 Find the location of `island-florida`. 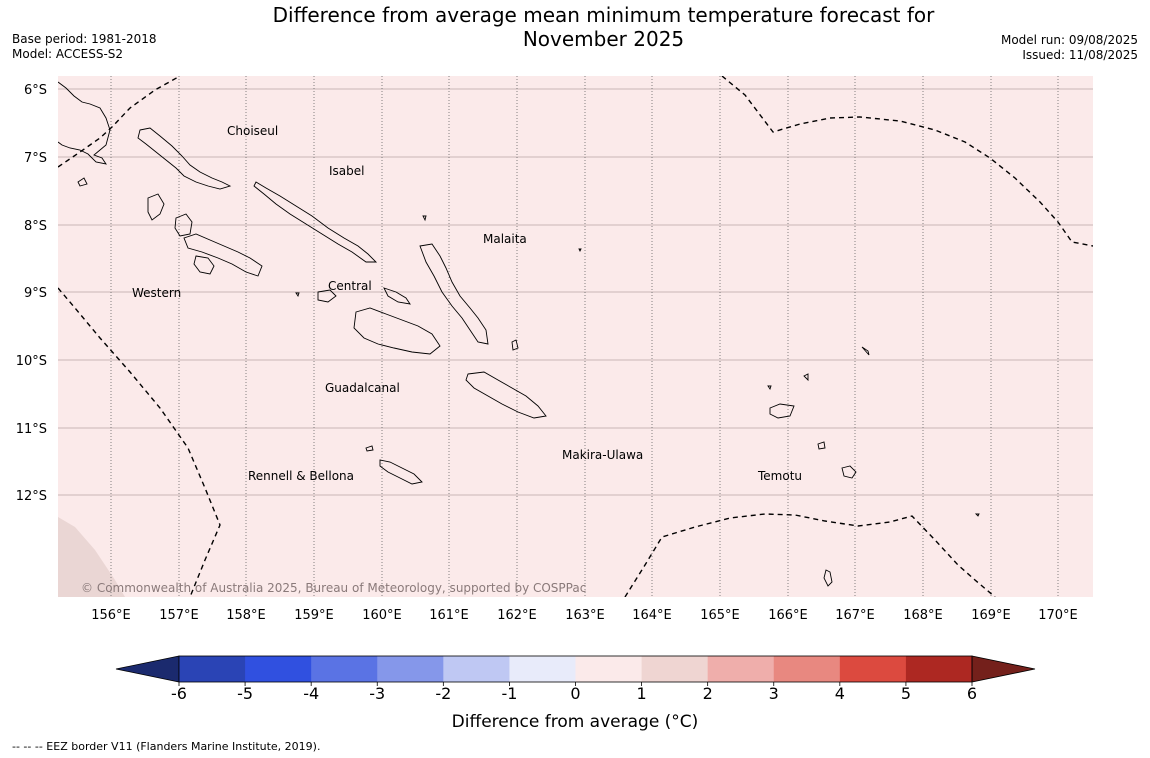

island-florida is located at coordinates (397, 296).